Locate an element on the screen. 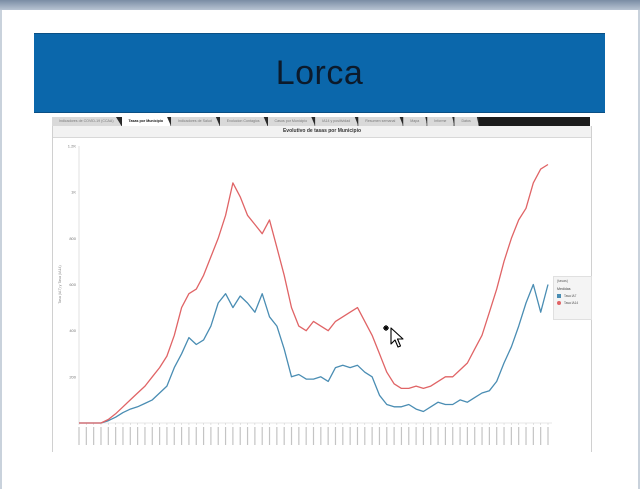 This screenshot has height=489, width=640. tab-7: Mapa is located at coordinates (415, 121).